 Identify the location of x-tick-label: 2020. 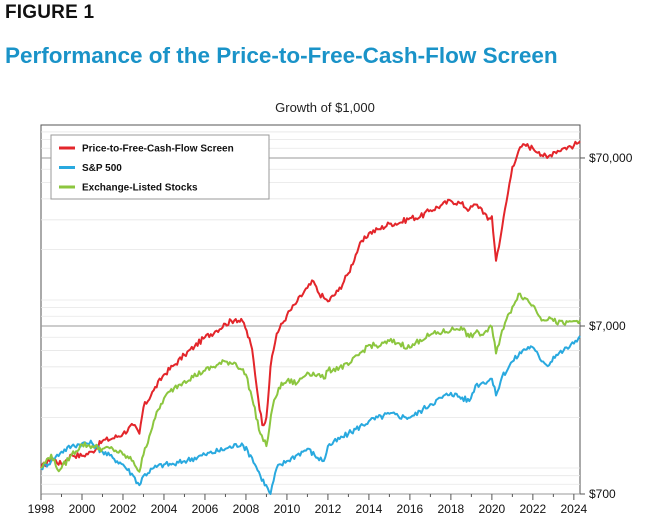
(492, 509).